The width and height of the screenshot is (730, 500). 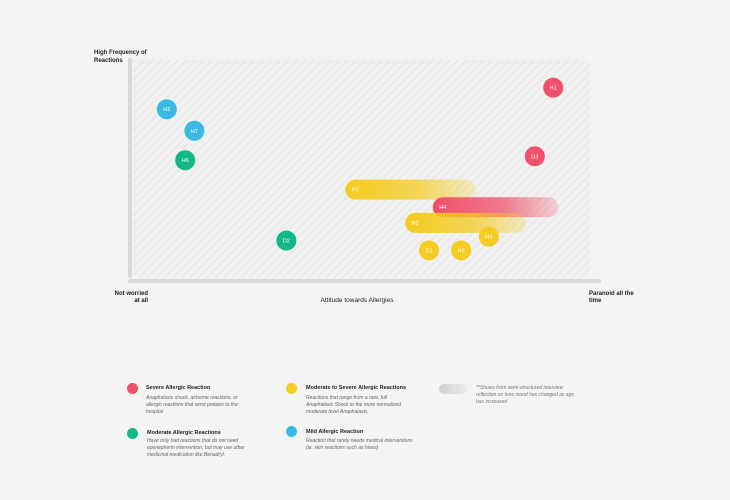 I want to click on legend-mild-title: Mild Allergic Reaction, so click(x=335, y=432).